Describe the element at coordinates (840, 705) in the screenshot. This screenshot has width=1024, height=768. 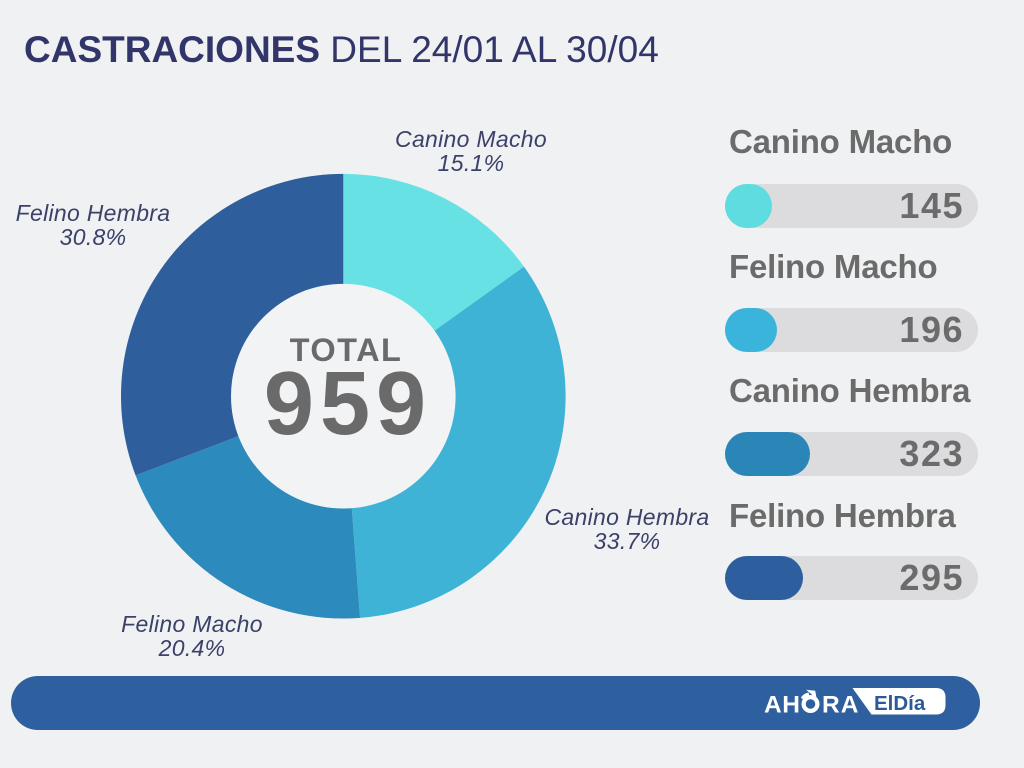
I see `svg-text: RA` at that location.